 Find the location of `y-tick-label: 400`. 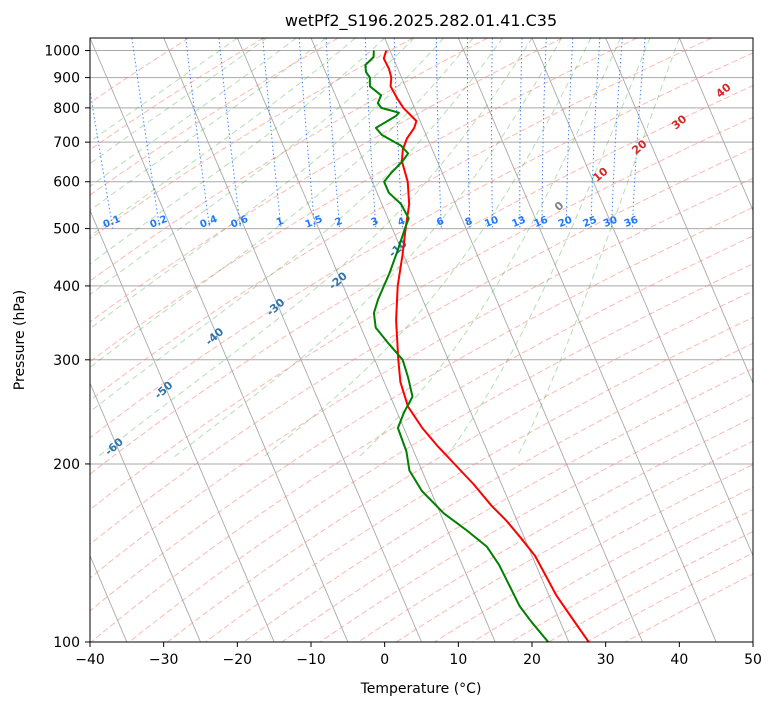

y-tick-label: 400 is located at coordinates (66, 287).